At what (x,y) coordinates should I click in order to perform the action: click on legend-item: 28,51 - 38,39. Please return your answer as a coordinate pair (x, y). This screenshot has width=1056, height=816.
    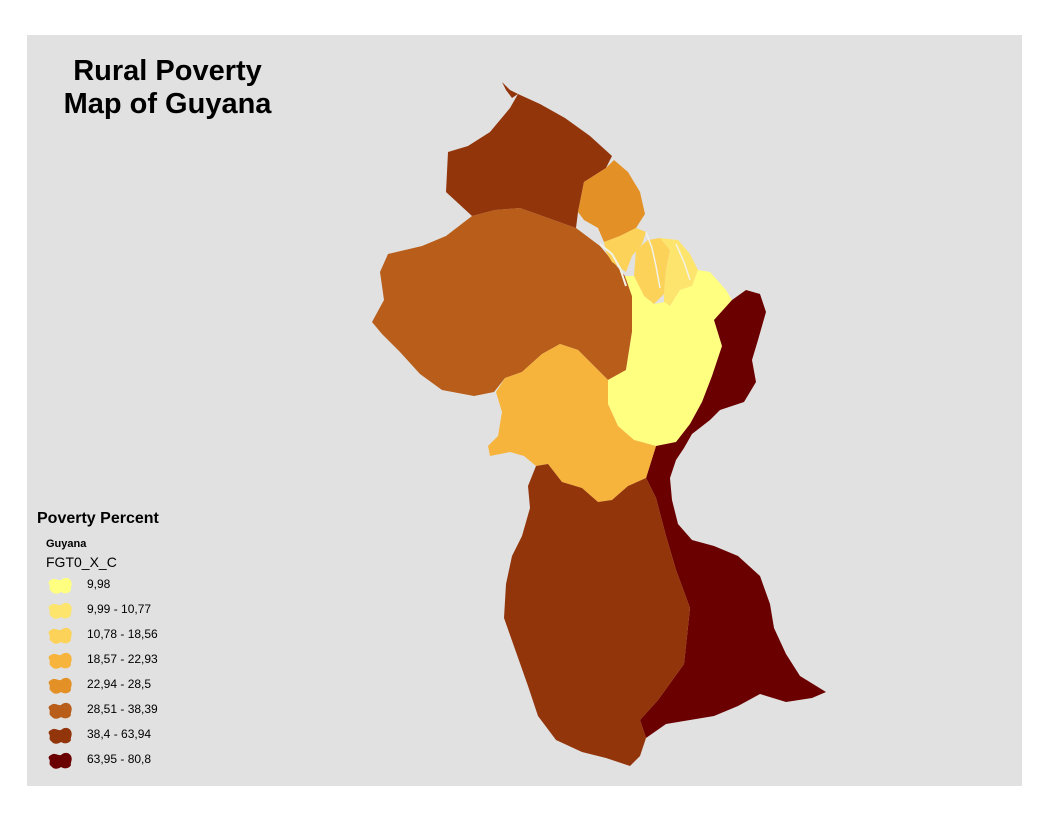
    Looking at the image, I should click on (103, 711).